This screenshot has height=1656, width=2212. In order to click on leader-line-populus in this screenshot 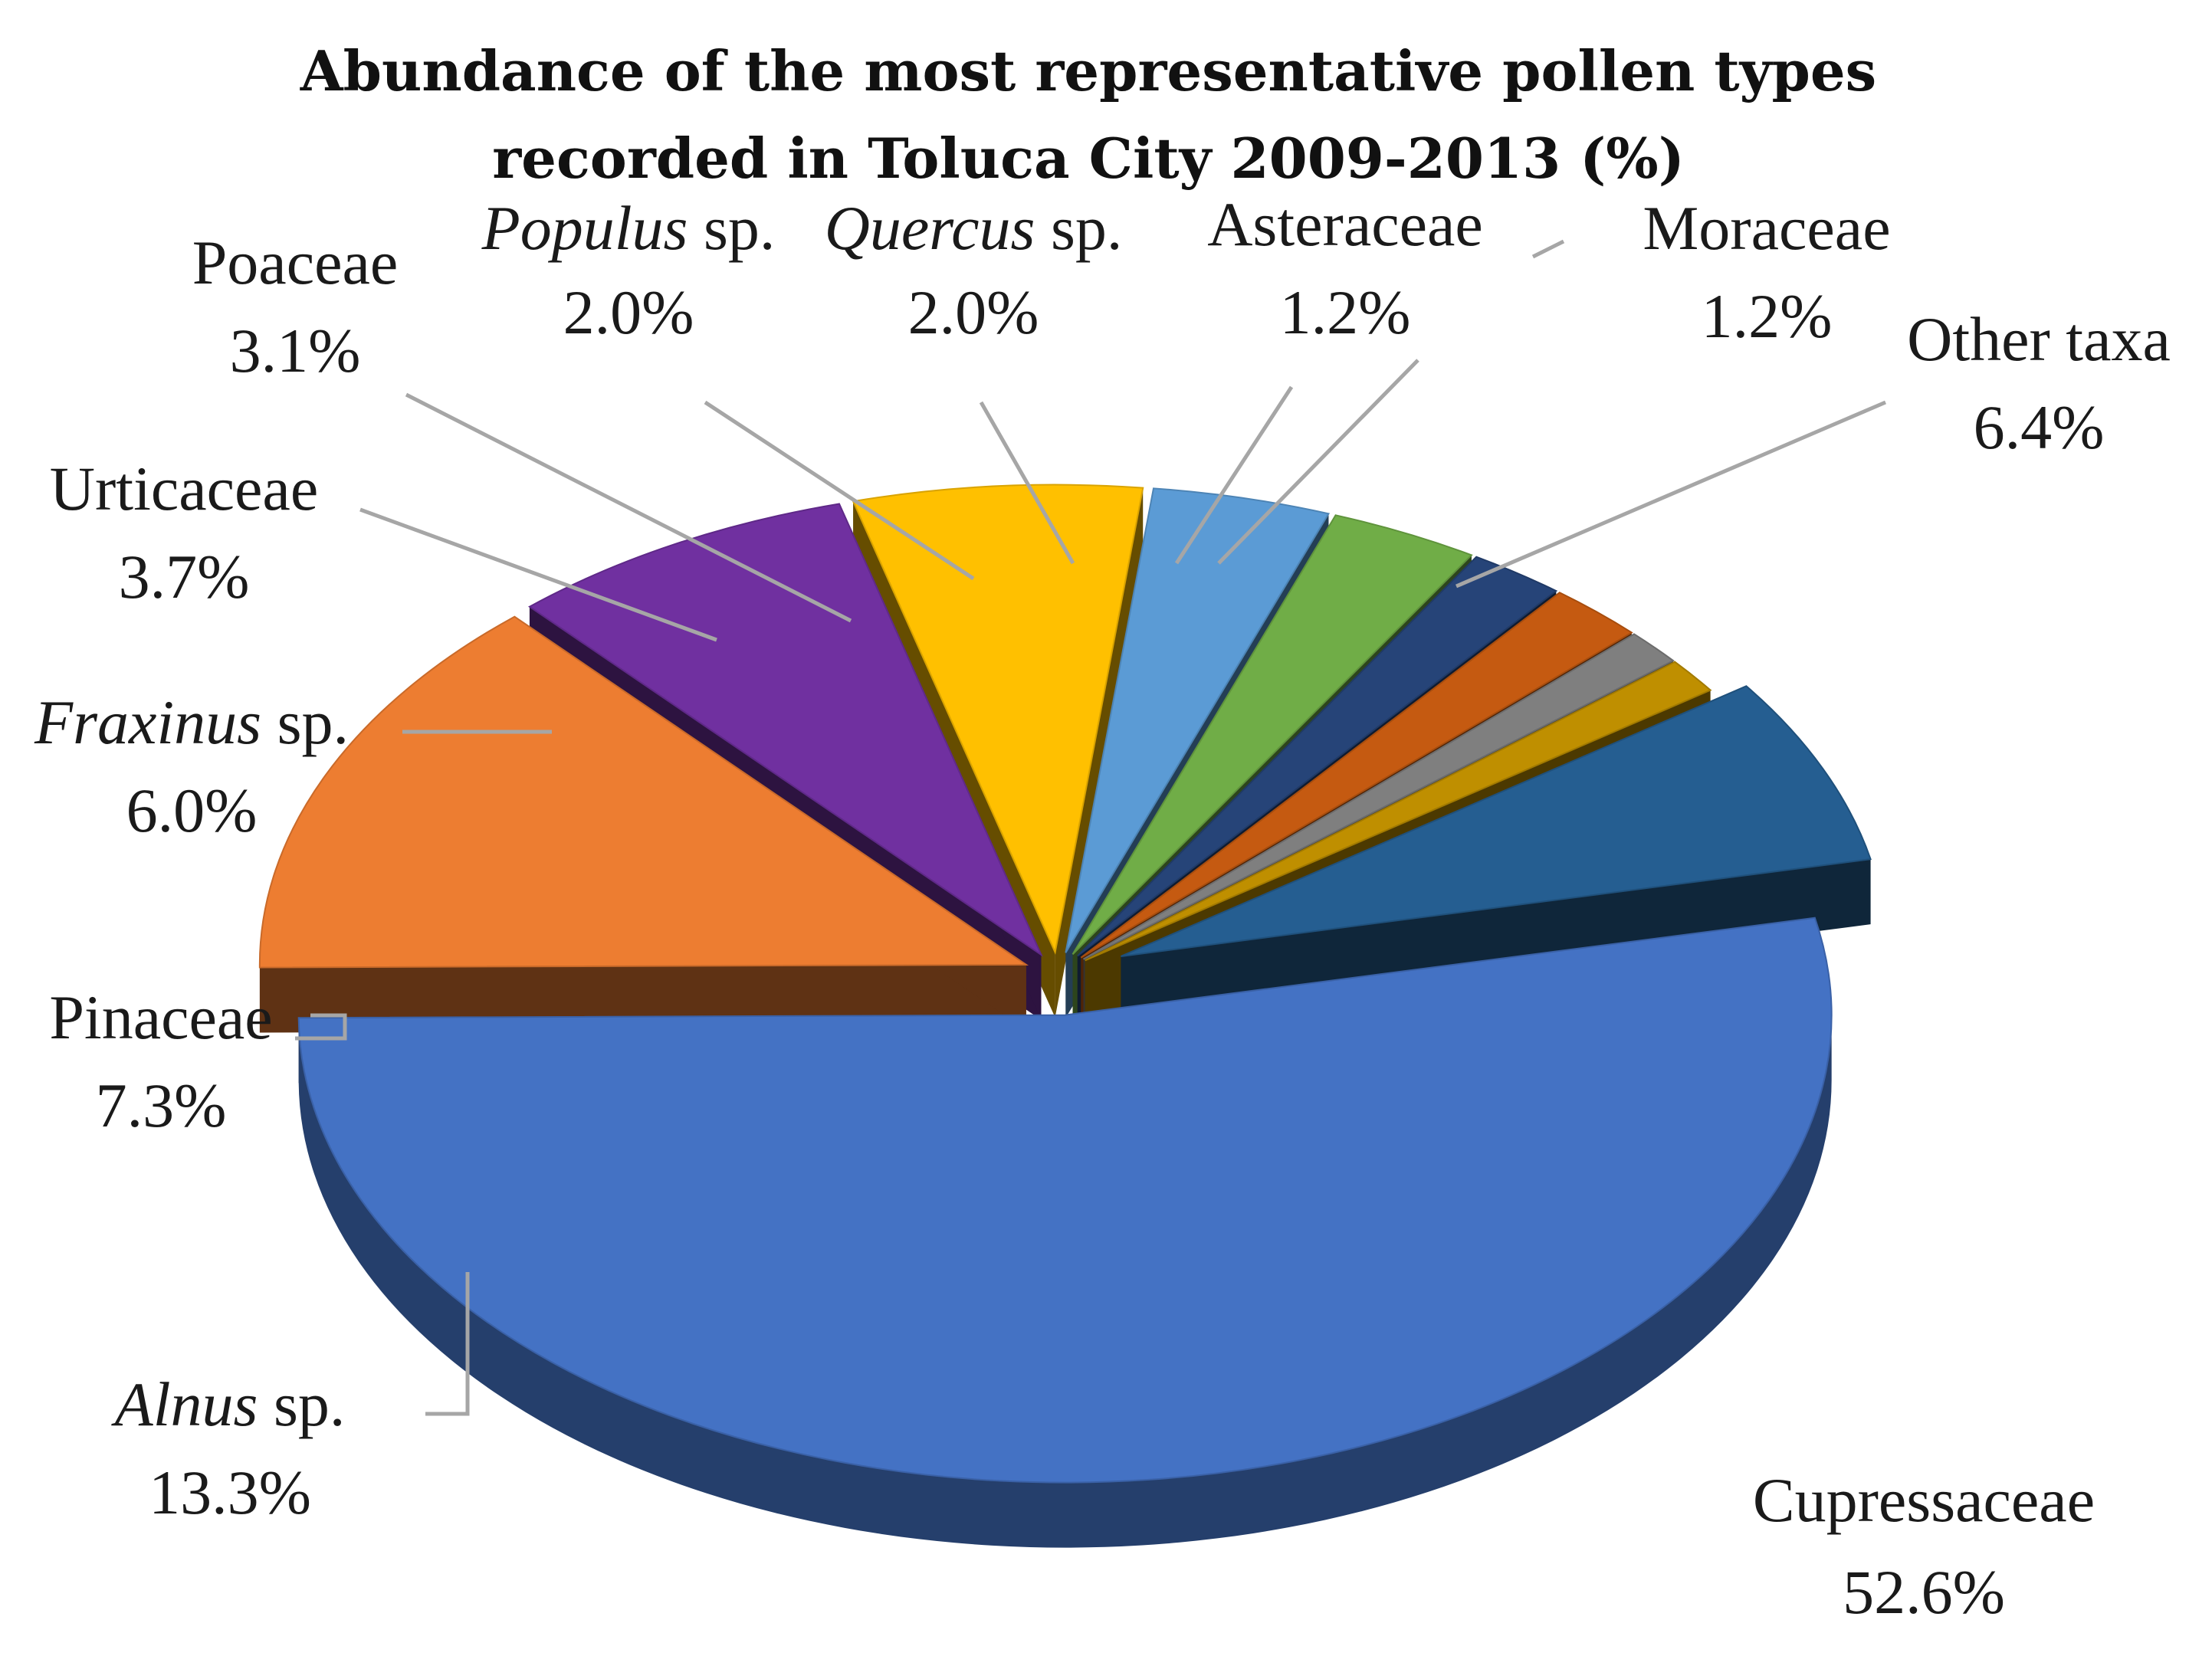, I will do `click(839, 490)`.